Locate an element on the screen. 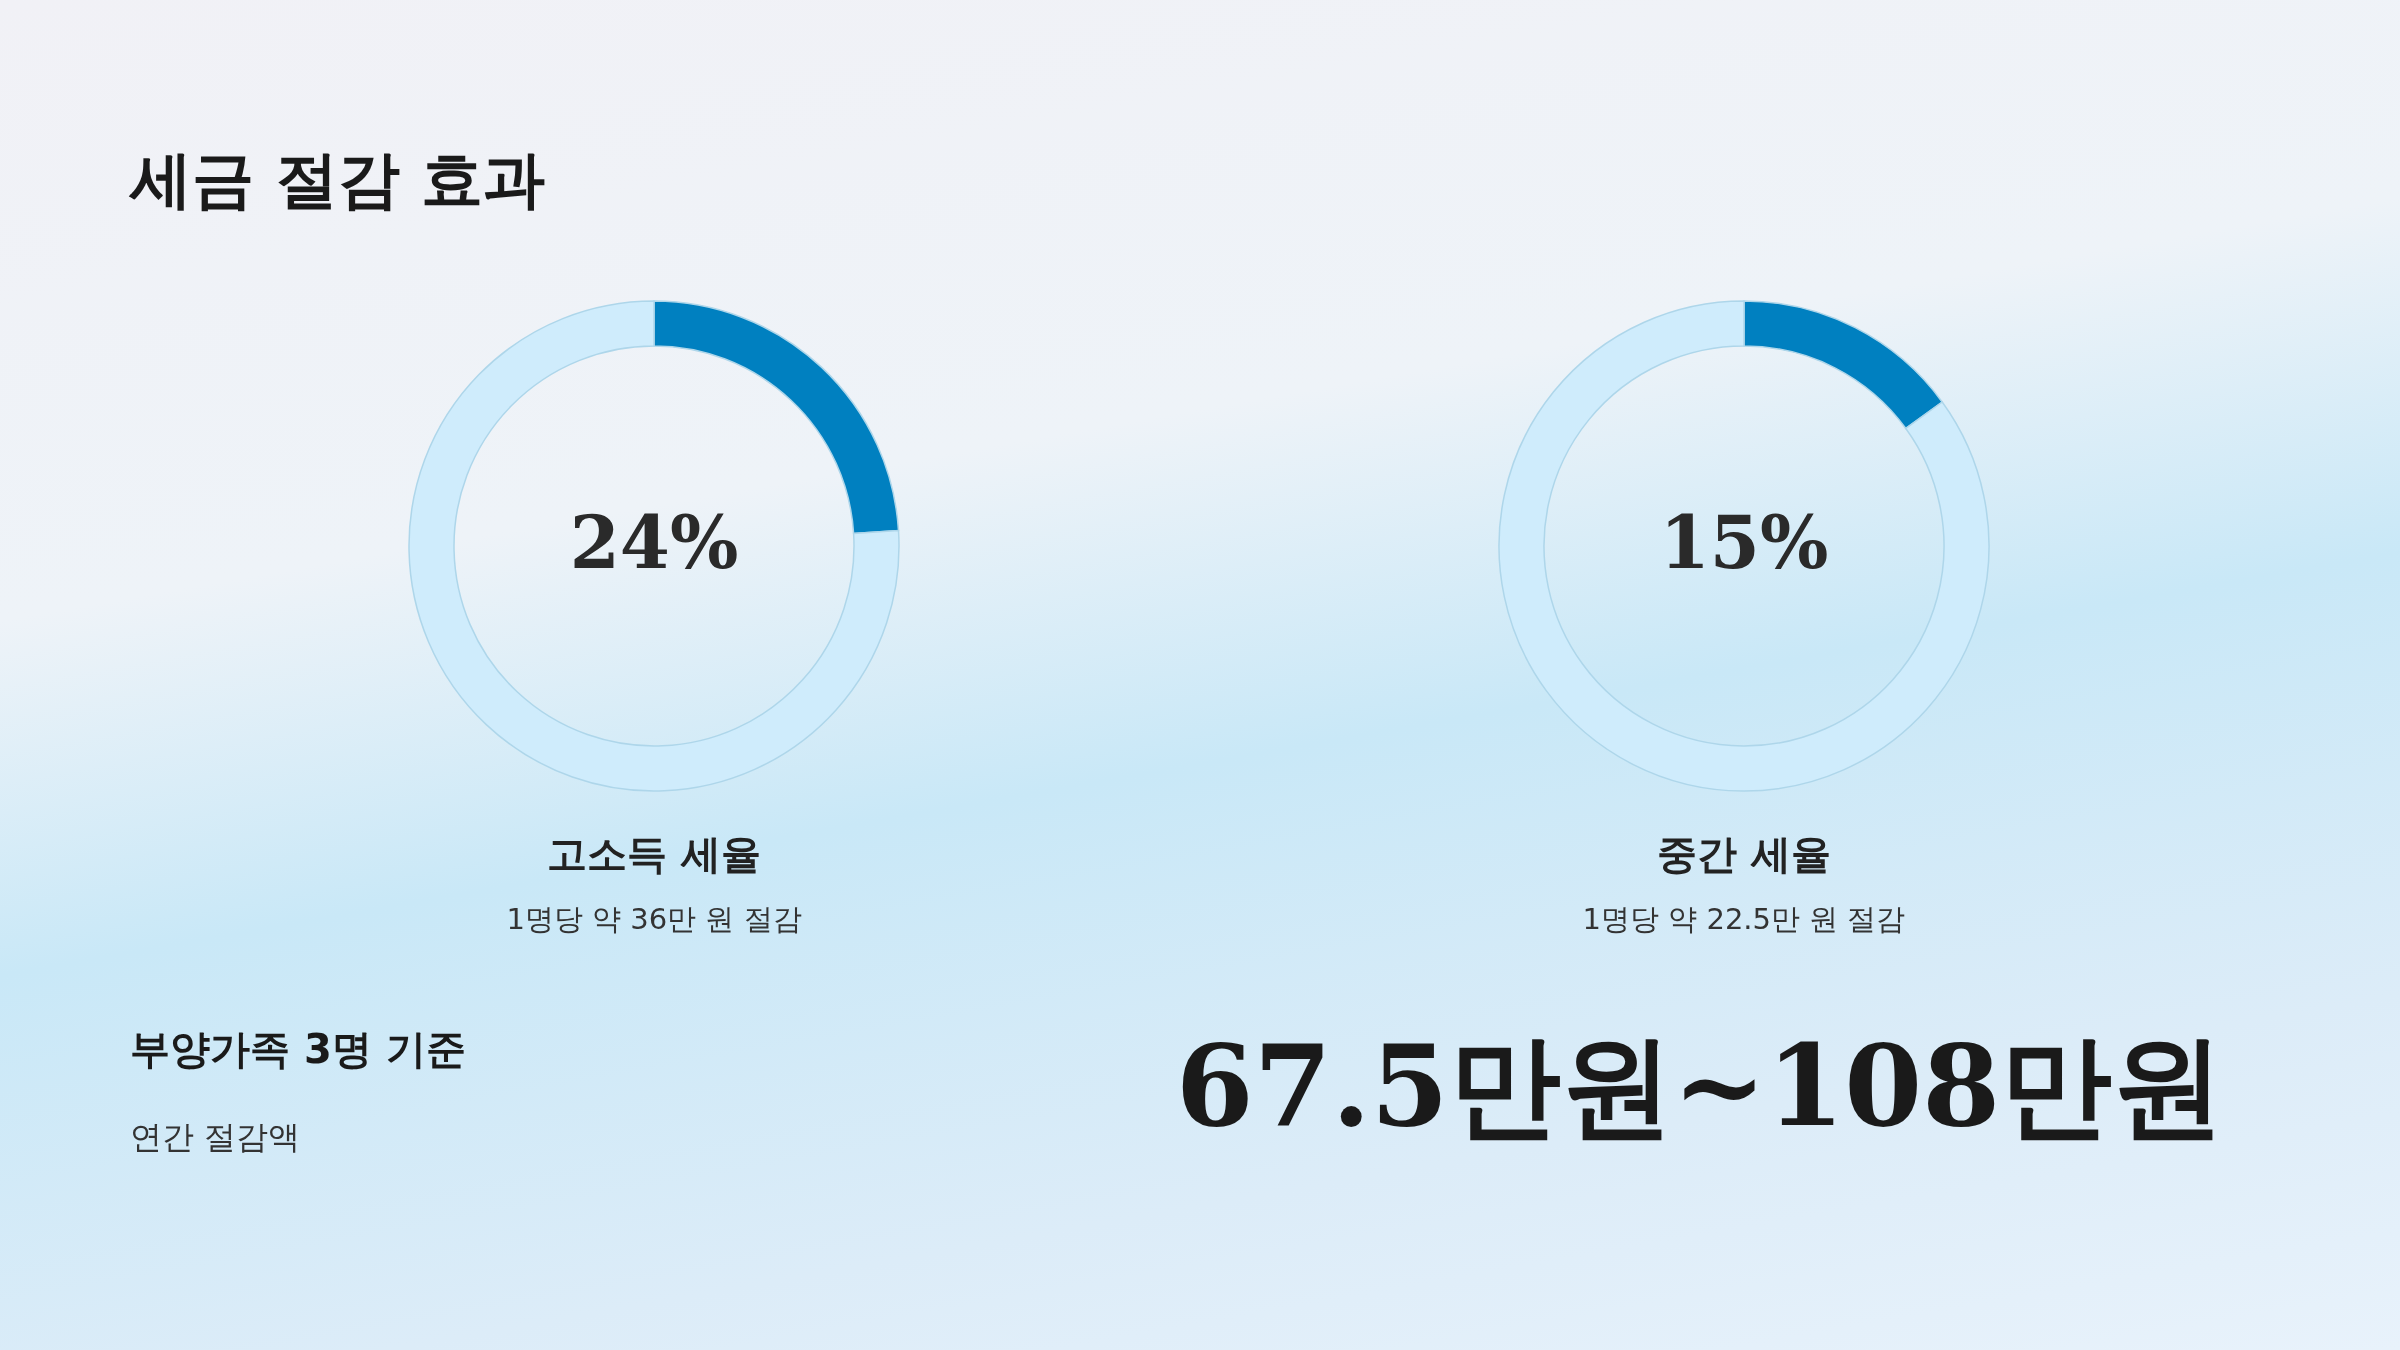  data-label: 15% is located at coordinates (1744, 542).